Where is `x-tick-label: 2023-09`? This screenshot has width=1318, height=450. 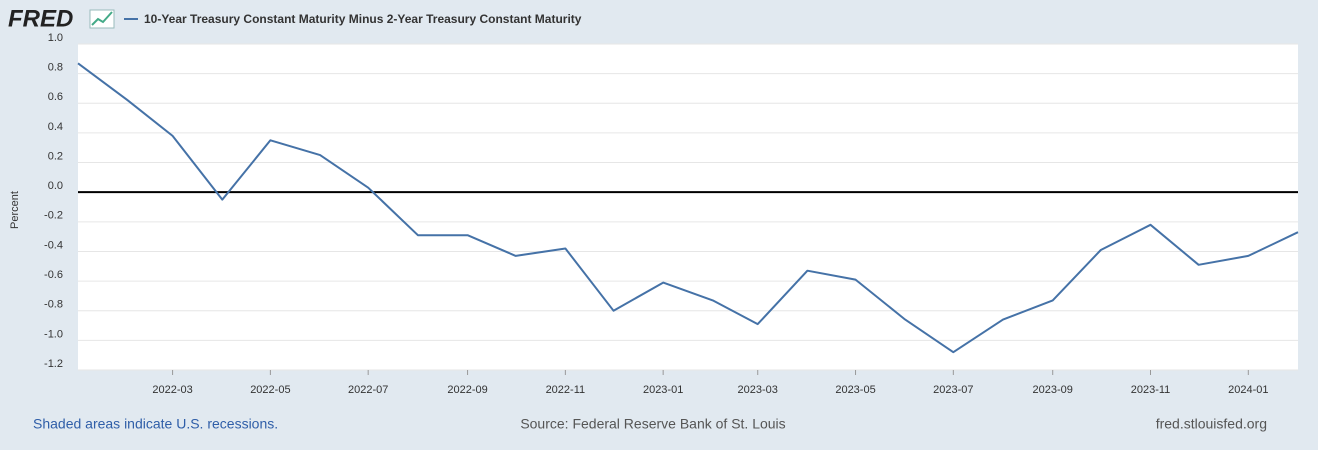
x-tick-label: 2023-09 is located at coordinates (1053, 390).